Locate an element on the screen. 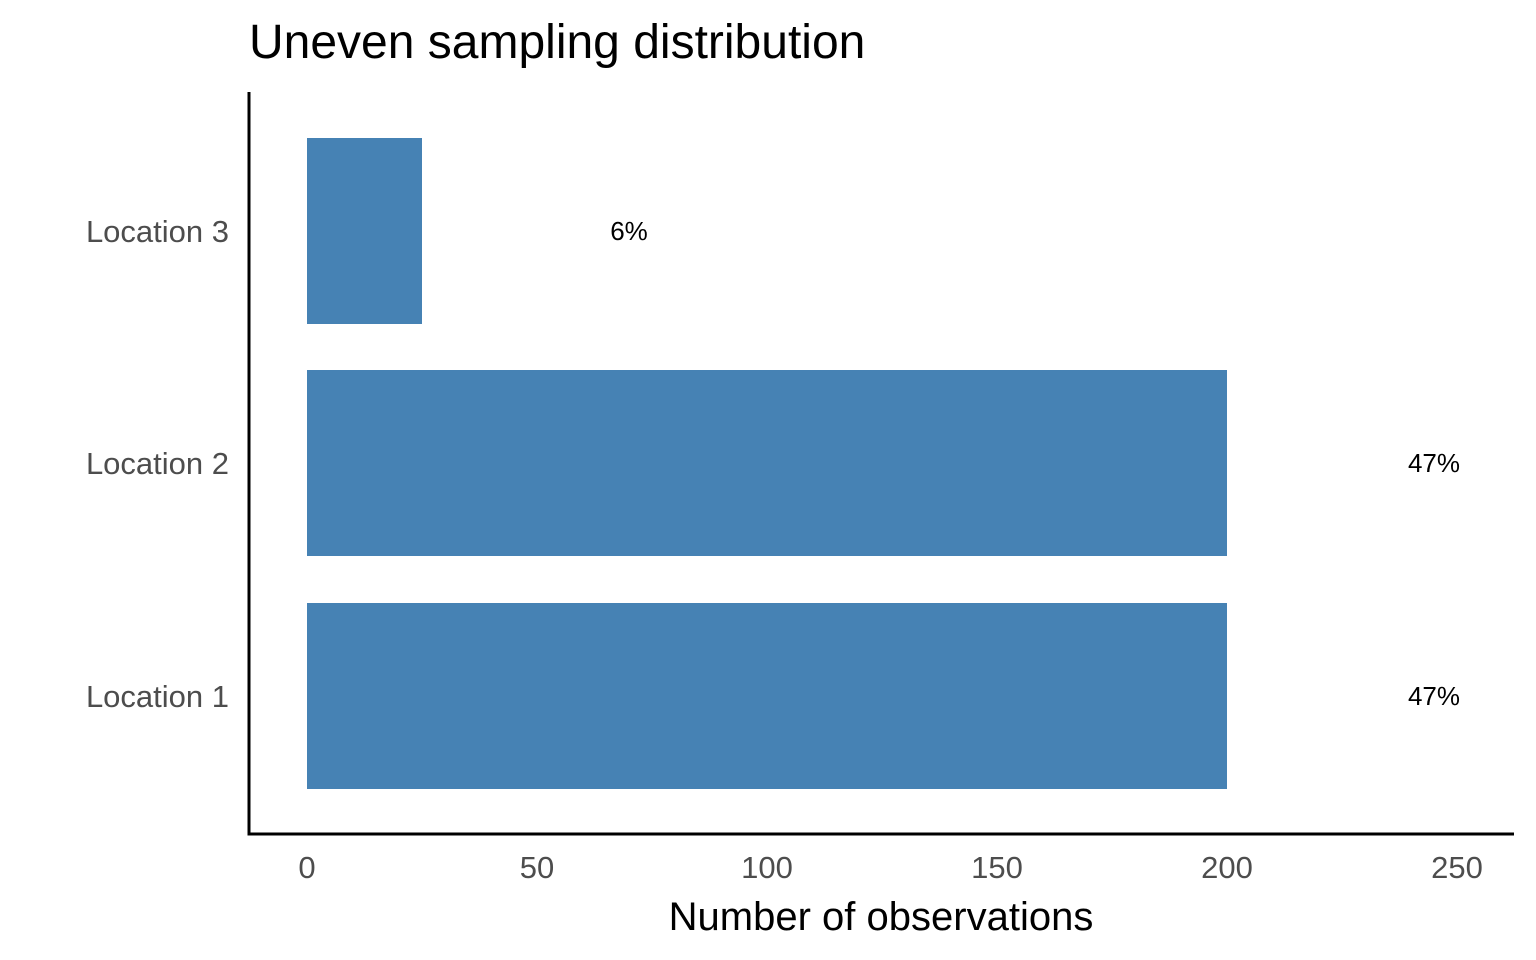  y-tick-label: Location 1 is located at coordinates (157, 696).